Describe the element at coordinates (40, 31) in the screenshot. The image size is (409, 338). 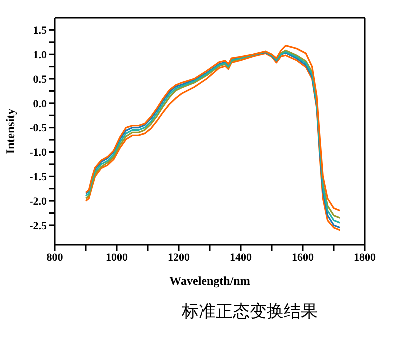
I see `y-tick-label: 1.5` at that location.